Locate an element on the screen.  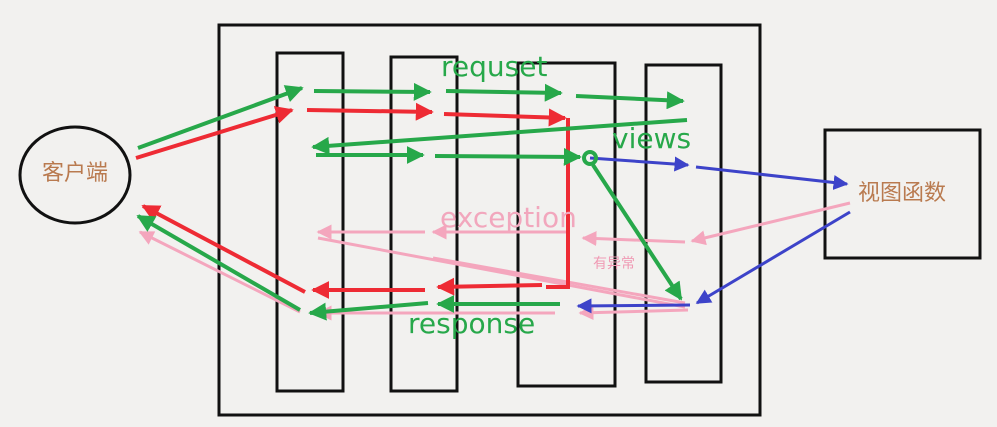
view-function-label: 视图函数 is located at coordinates (902, 193).